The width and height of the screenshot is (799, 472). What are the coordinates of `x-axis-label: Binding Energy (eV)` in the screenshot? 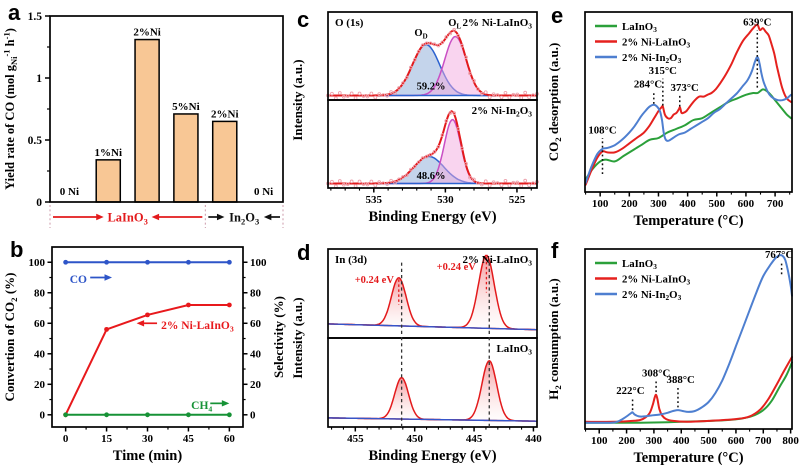 It's located at (432, 217).